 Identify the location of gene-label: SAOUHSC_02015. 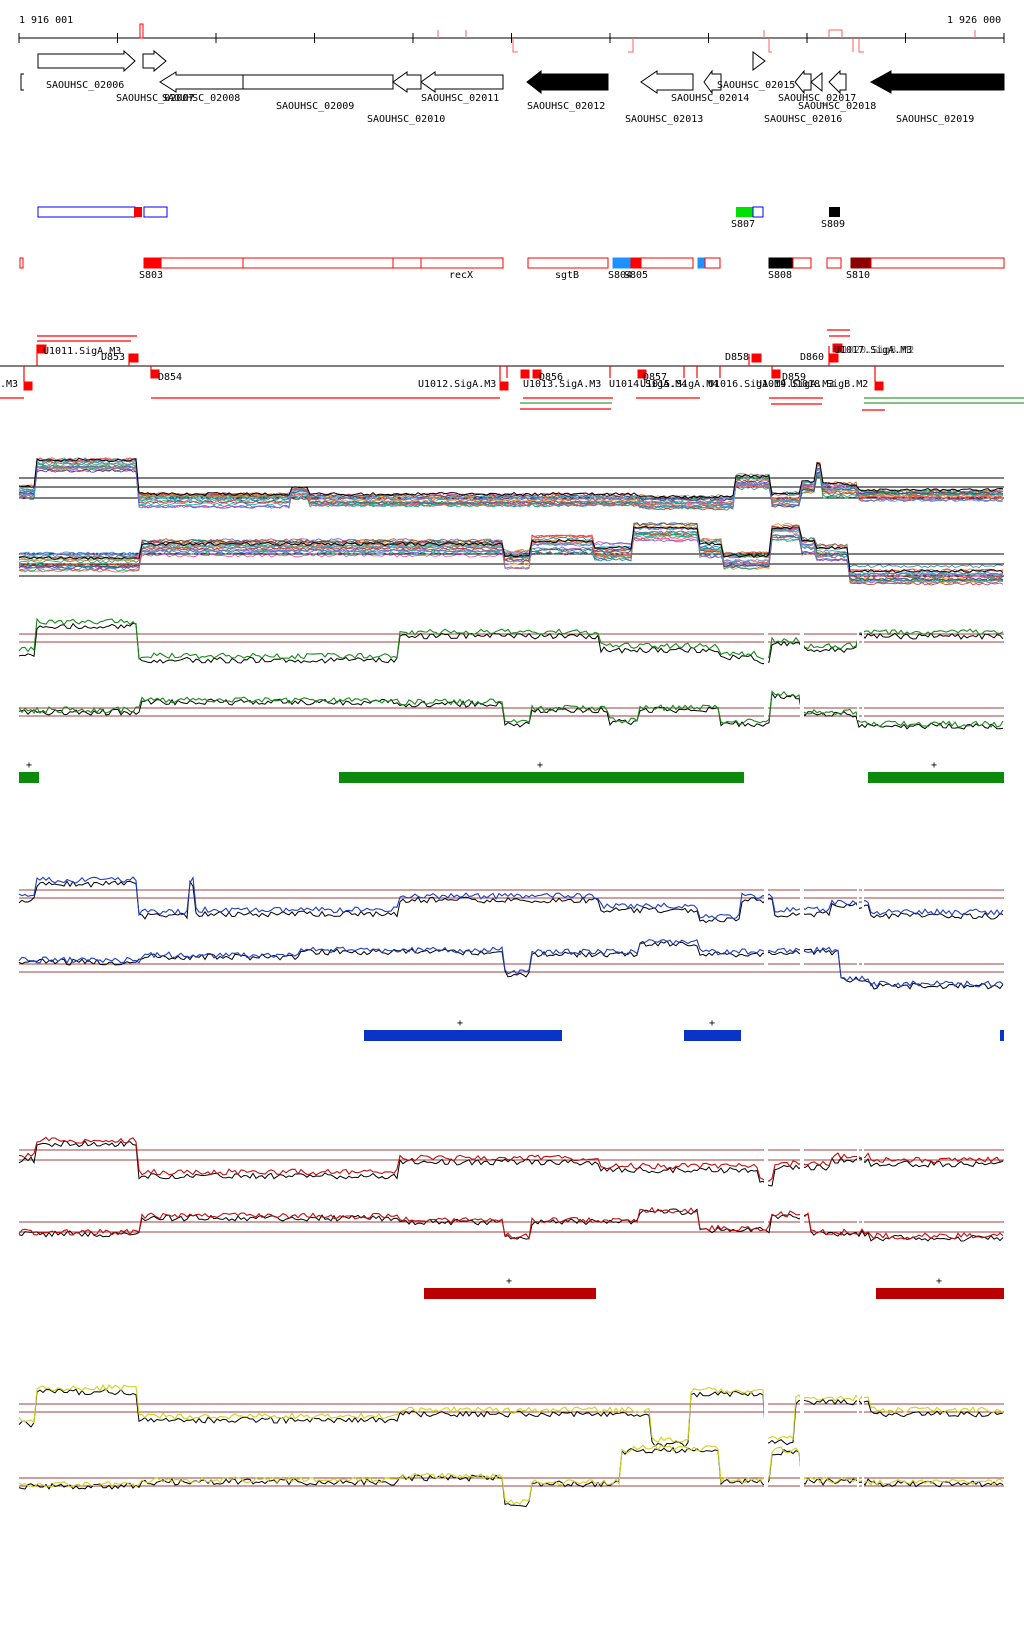
(756, 85).